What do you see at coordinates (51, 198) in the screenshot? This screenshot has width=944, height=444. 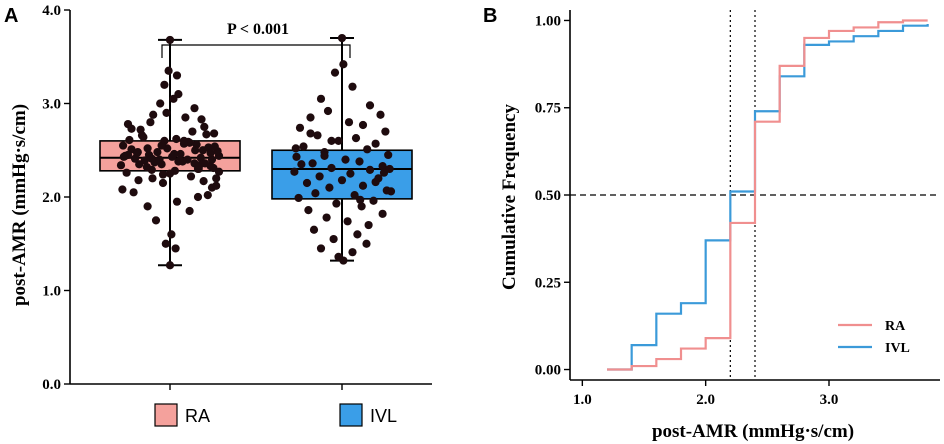 I see `y-tick-label: 2.0` at bounding box center [51, 198].